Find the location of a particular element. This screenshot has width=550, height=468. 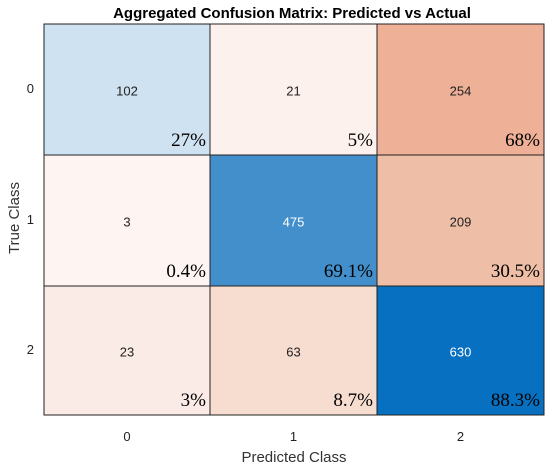

y-tick-label-0: 0 is located at coordinates (30, 88).